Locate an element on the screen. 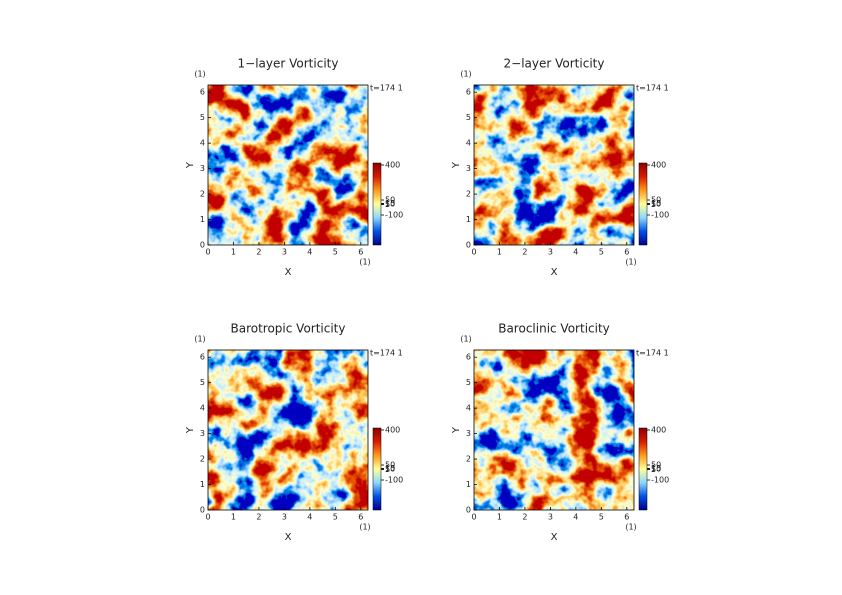  panel-title: 2−layer Vorticity is located at coordinates (554, 64).